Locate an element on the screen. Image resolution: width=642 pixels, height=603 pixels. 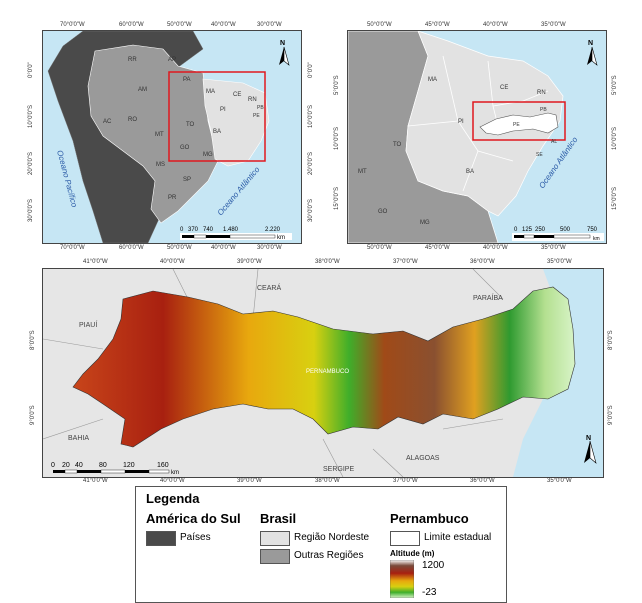
lon-tick: 45°0'0"W is located at coordinates (437, 248).